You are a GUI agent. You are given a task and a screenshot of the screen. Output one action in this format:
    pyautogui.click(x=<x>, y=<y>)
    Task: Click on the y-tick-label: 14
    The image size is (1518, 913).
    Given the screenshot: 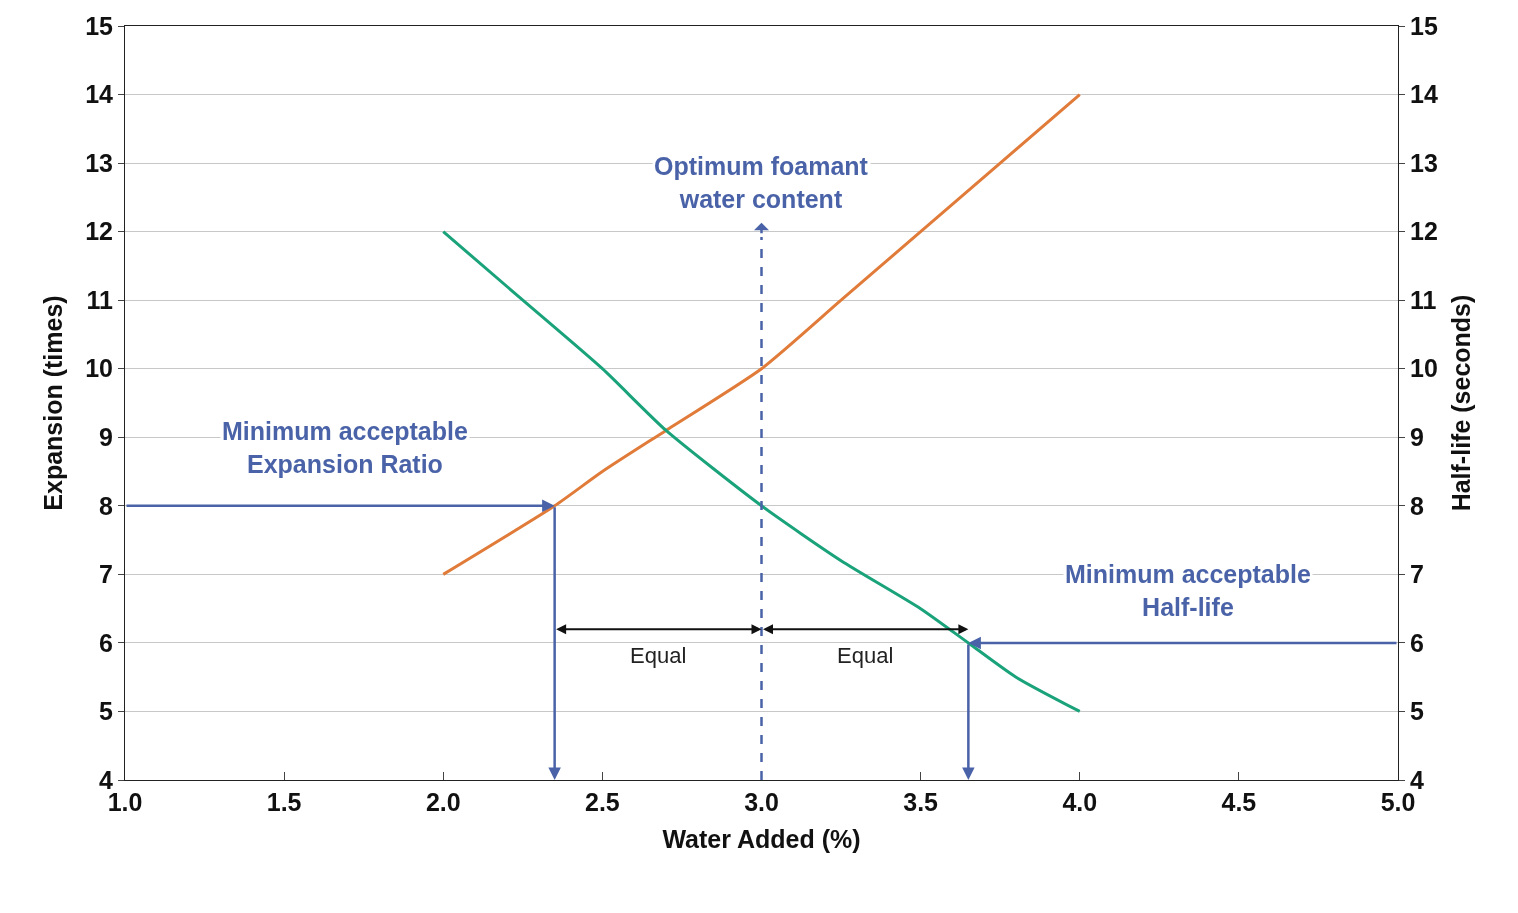 What is the action you would take?
    pyautogui.click(x=99, y=94)
    